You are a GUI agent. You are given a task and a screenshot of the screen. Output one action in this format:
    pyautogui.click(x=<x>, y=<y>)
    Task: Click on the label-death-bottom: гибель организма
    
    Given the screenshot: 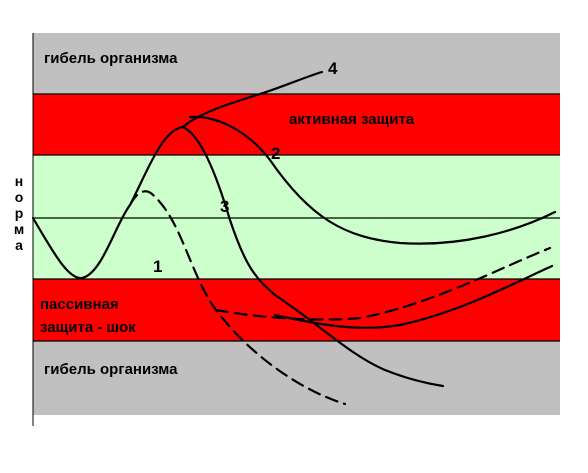 What is the action you would take?
    pyautogui.click(x=111, y=369)
    